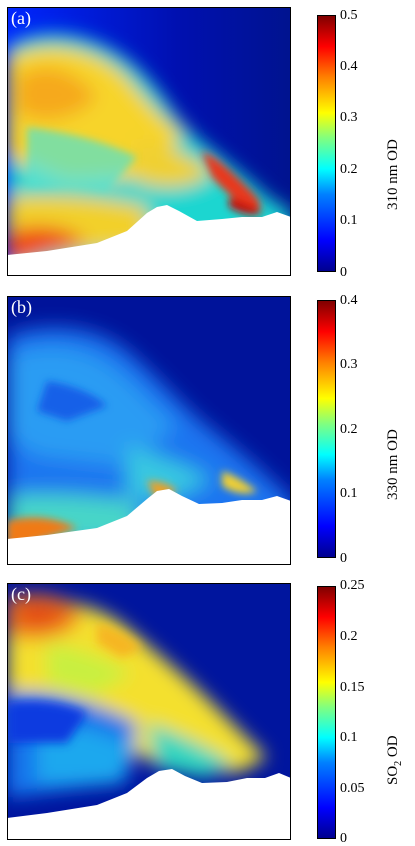  I want to click on colorbar-b-tick: 0.3, so click(349, 364).